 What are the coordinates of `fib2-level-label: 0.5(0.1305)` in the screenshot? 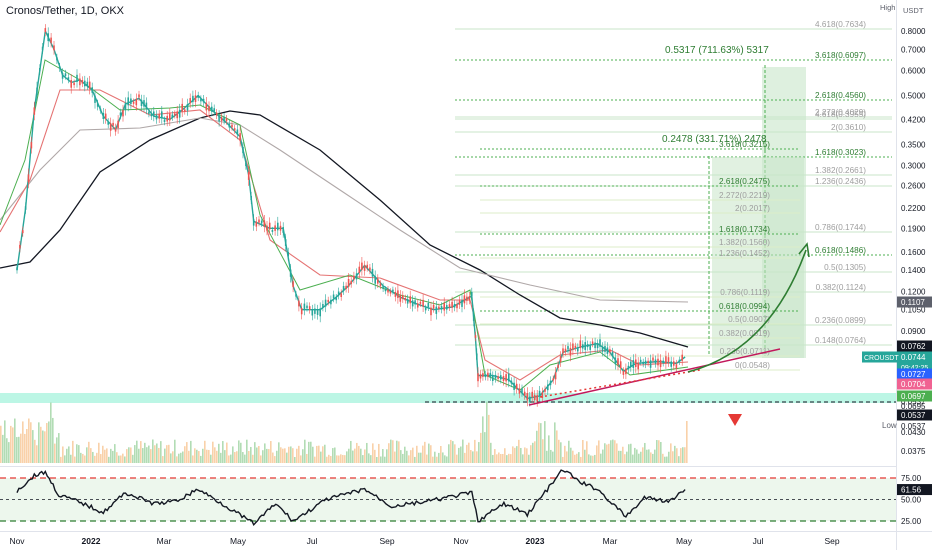 It's located at (845, 267).